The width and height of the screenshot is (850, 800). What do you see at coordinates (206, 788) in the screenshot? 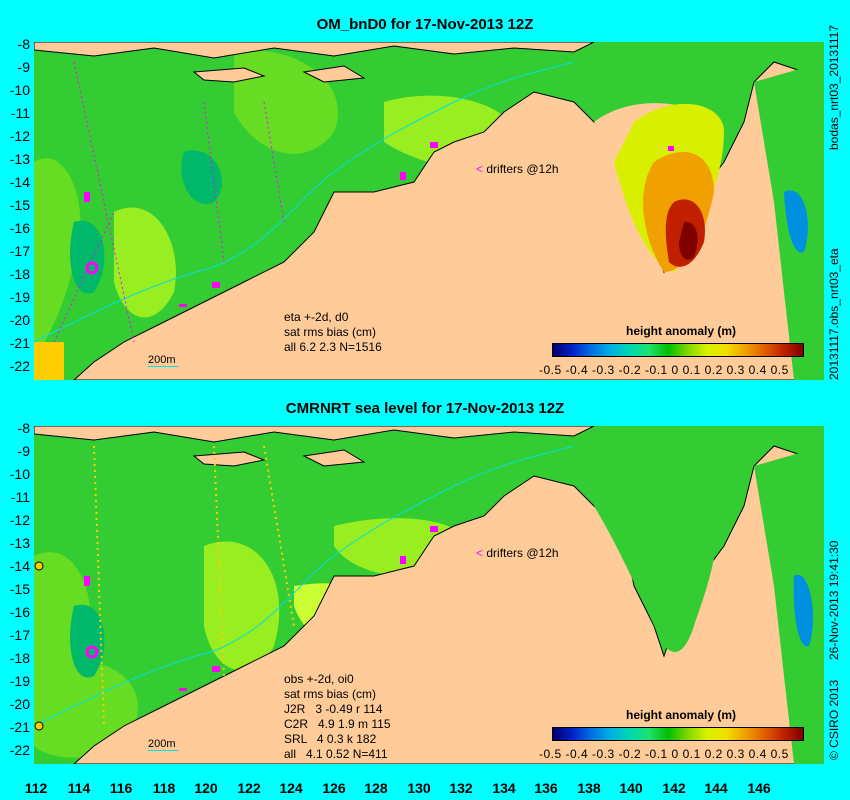
I see `x-tick-label: 120` at bounding box center [206, 788].